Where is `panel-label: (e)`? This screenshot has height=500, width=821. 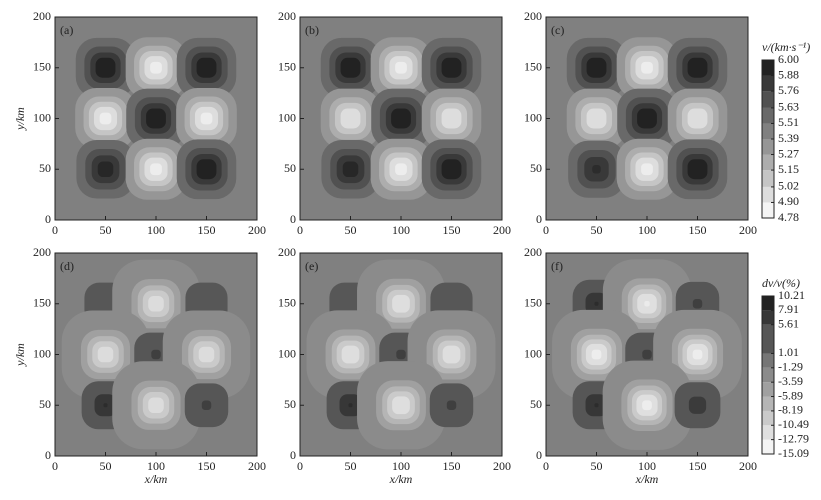
panel-label: (e) is located at coordinates (311, 266).